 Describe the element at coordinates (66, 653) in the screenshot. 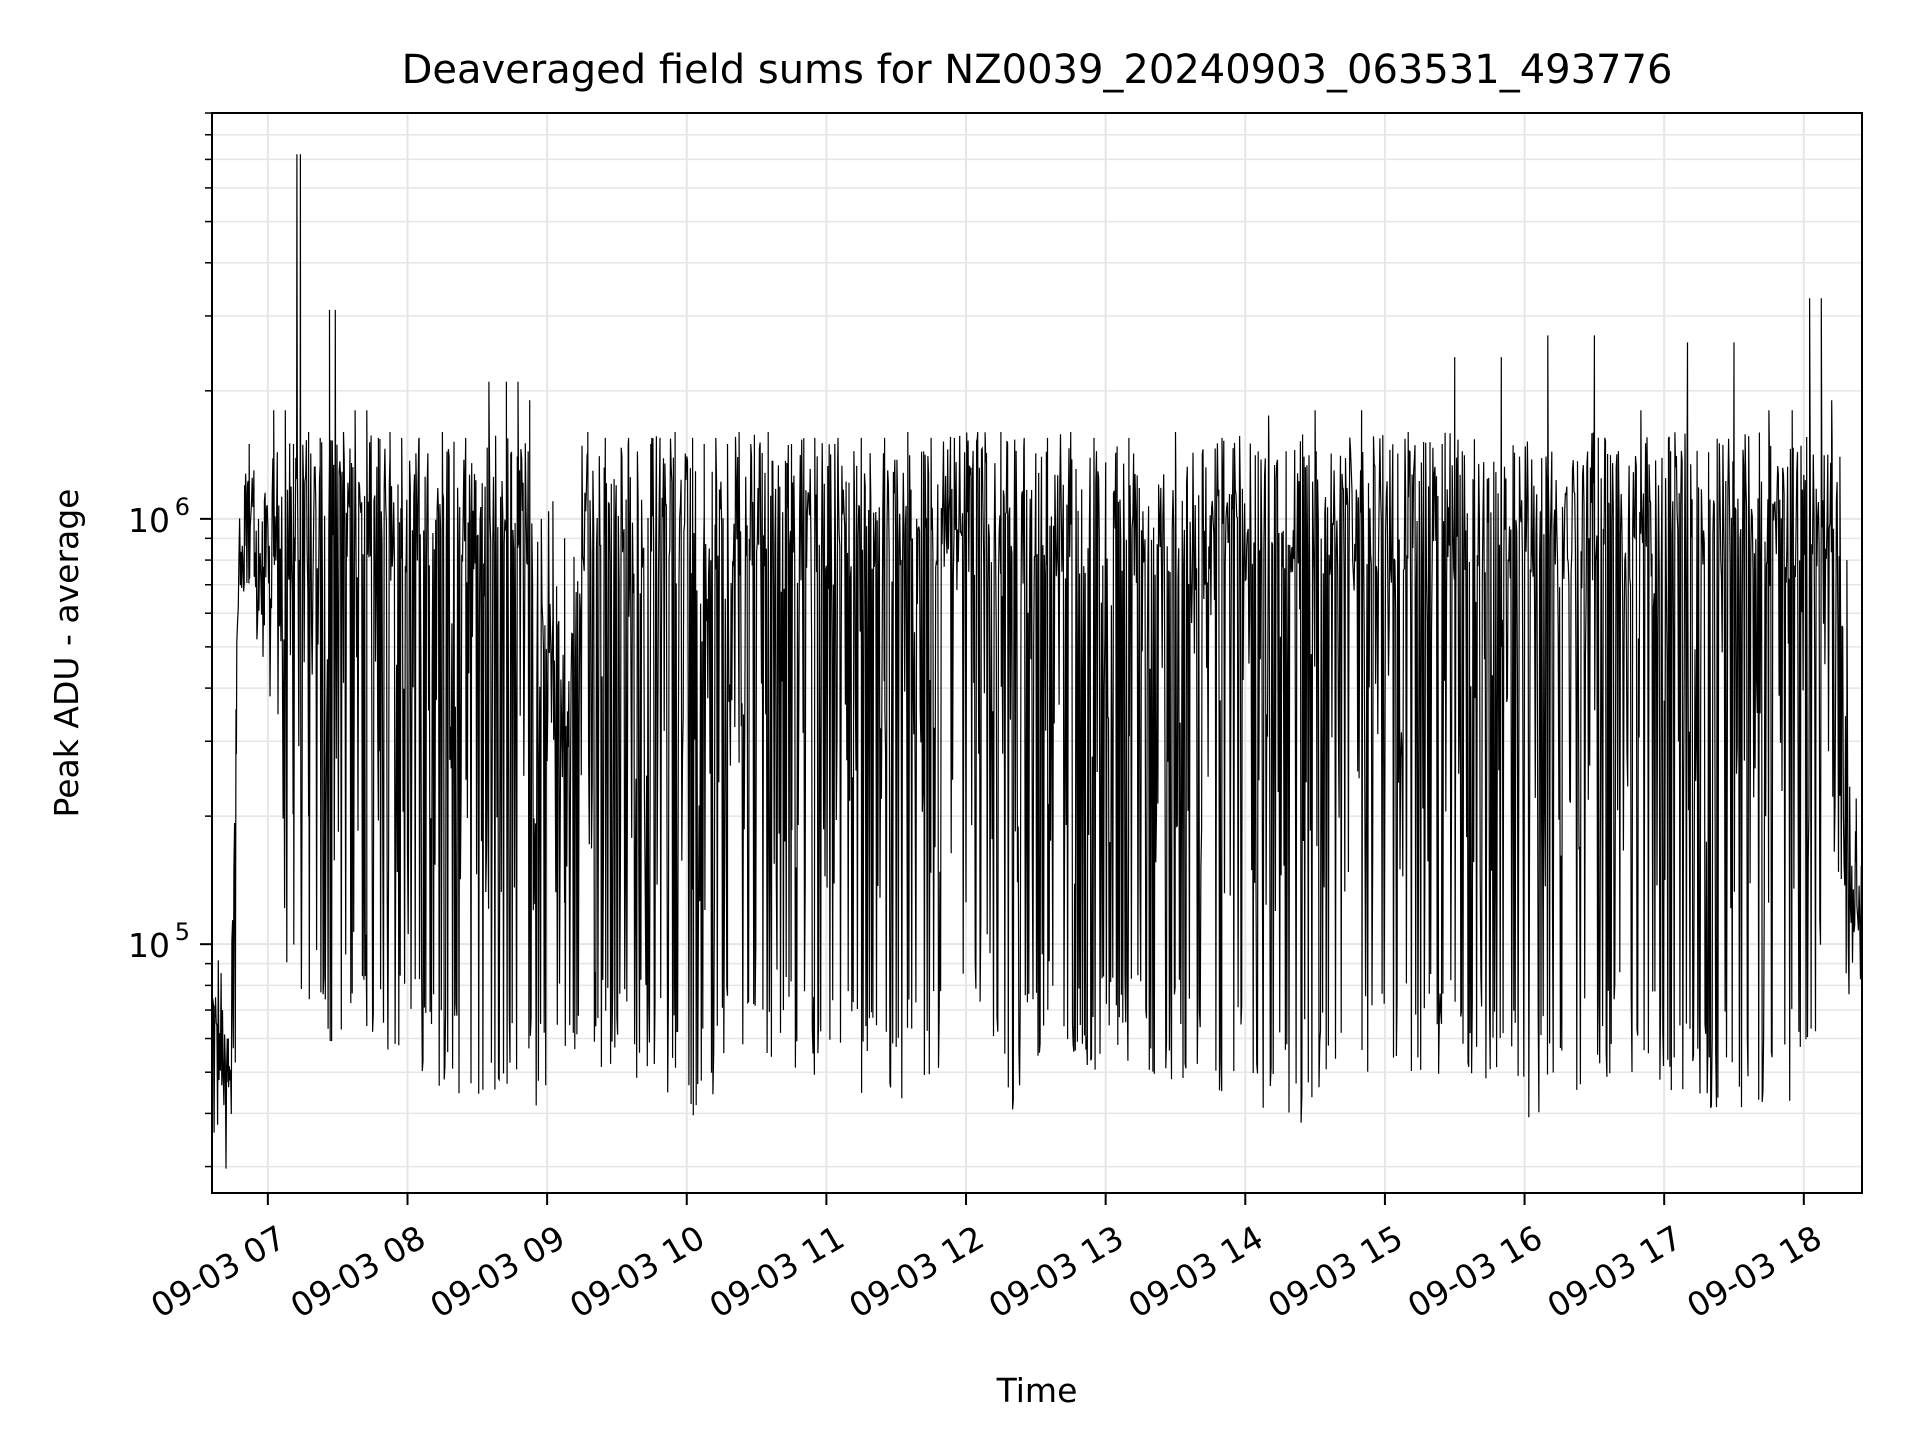

I see `y-axis-label: Peak ADU - average` at that location.